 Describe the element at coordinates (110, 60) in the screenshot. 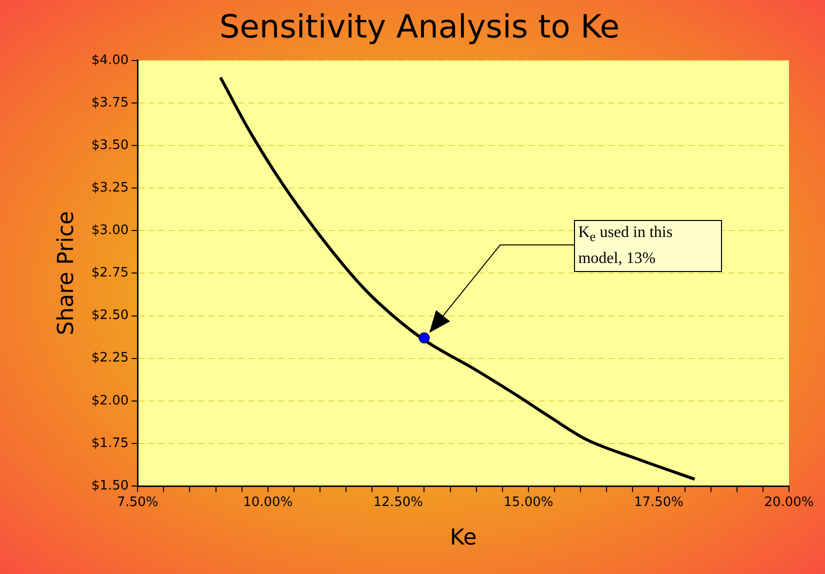

I see `y-tick-label: $4.00` at that location.